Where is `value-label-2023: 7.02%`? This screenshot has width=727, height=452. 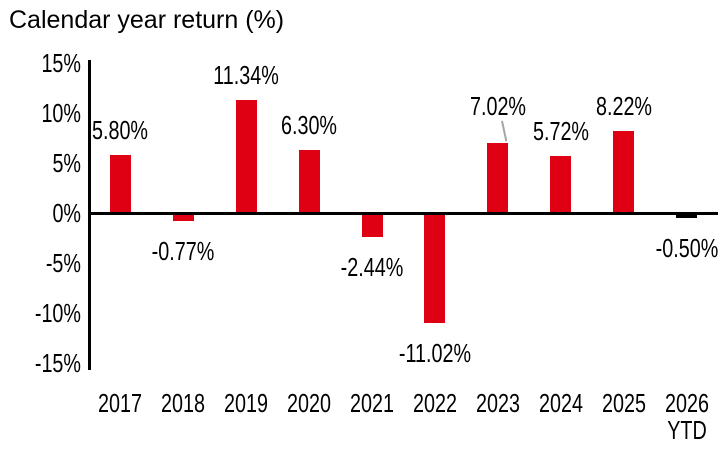 value-label-2023: 7.02% is located at coordinates (497, 105).